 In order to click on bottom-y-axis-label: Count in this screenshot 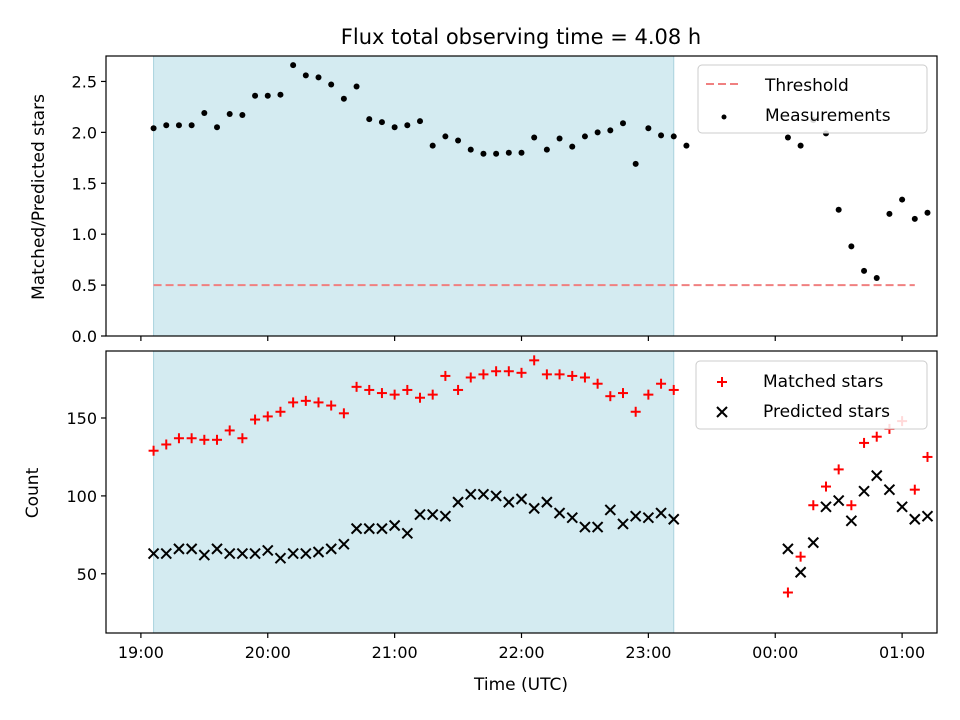, I will do `click(33, 492)`.